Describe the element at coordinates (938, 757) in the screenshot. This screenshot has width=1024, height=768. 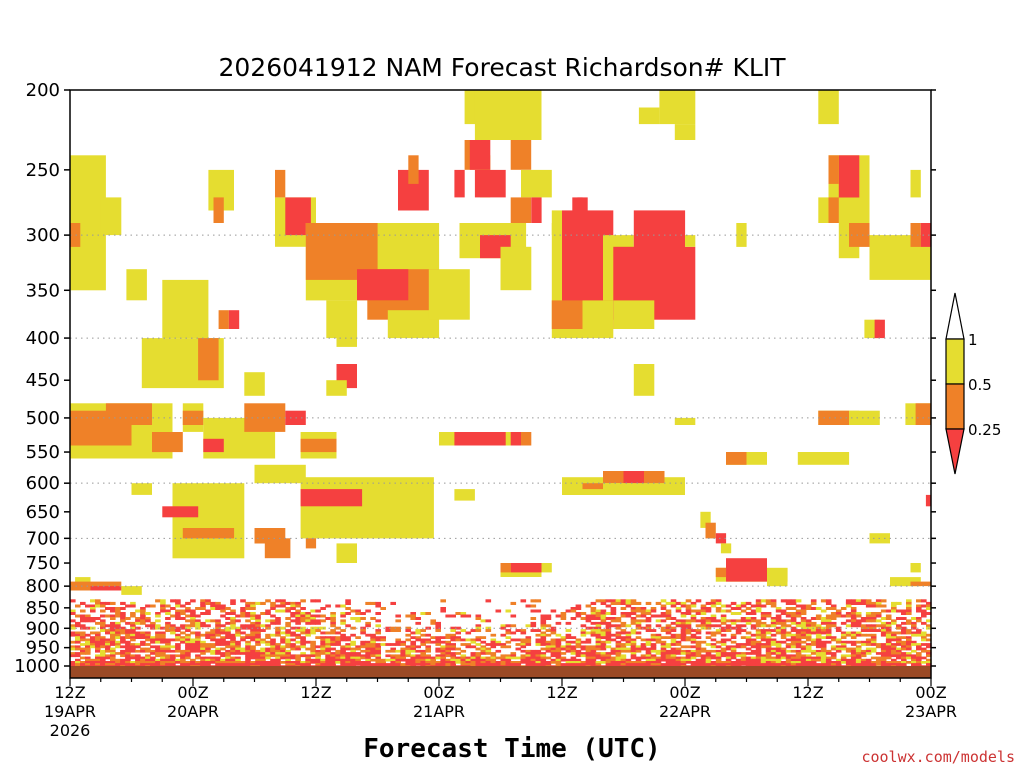
I see `credit-link: coolwx.com/models` at that location.